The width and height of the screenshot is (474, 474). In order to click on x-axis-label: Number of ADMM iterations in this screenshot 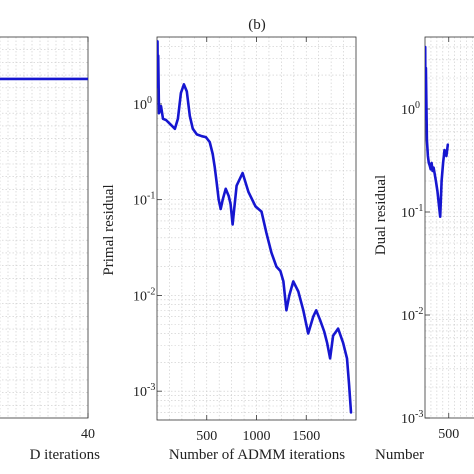, I will do `click(257, 455)`.